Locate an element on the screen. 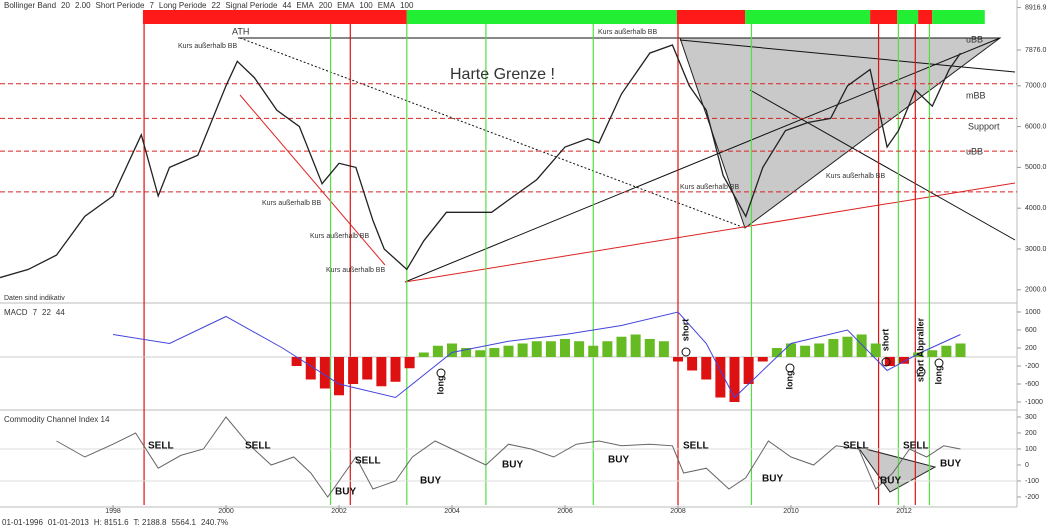  x-tick-label: 1998 is located at coordinates (113, 511).